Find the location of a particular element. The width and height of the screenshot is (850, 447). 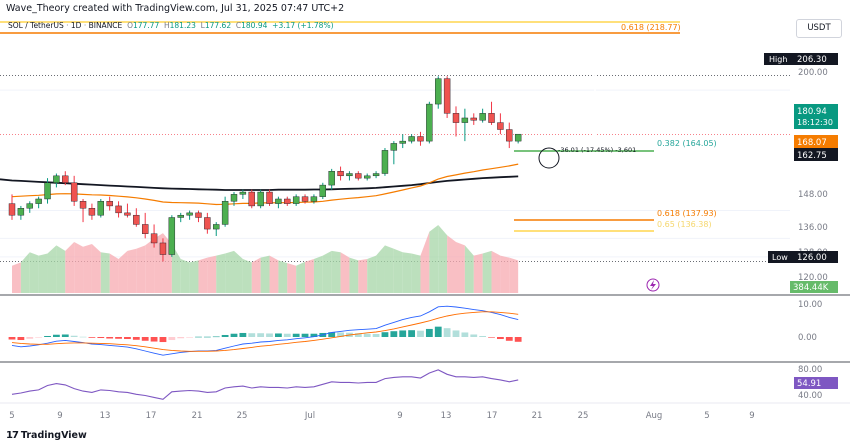

low-price-label is located at coordinates (816, 257).